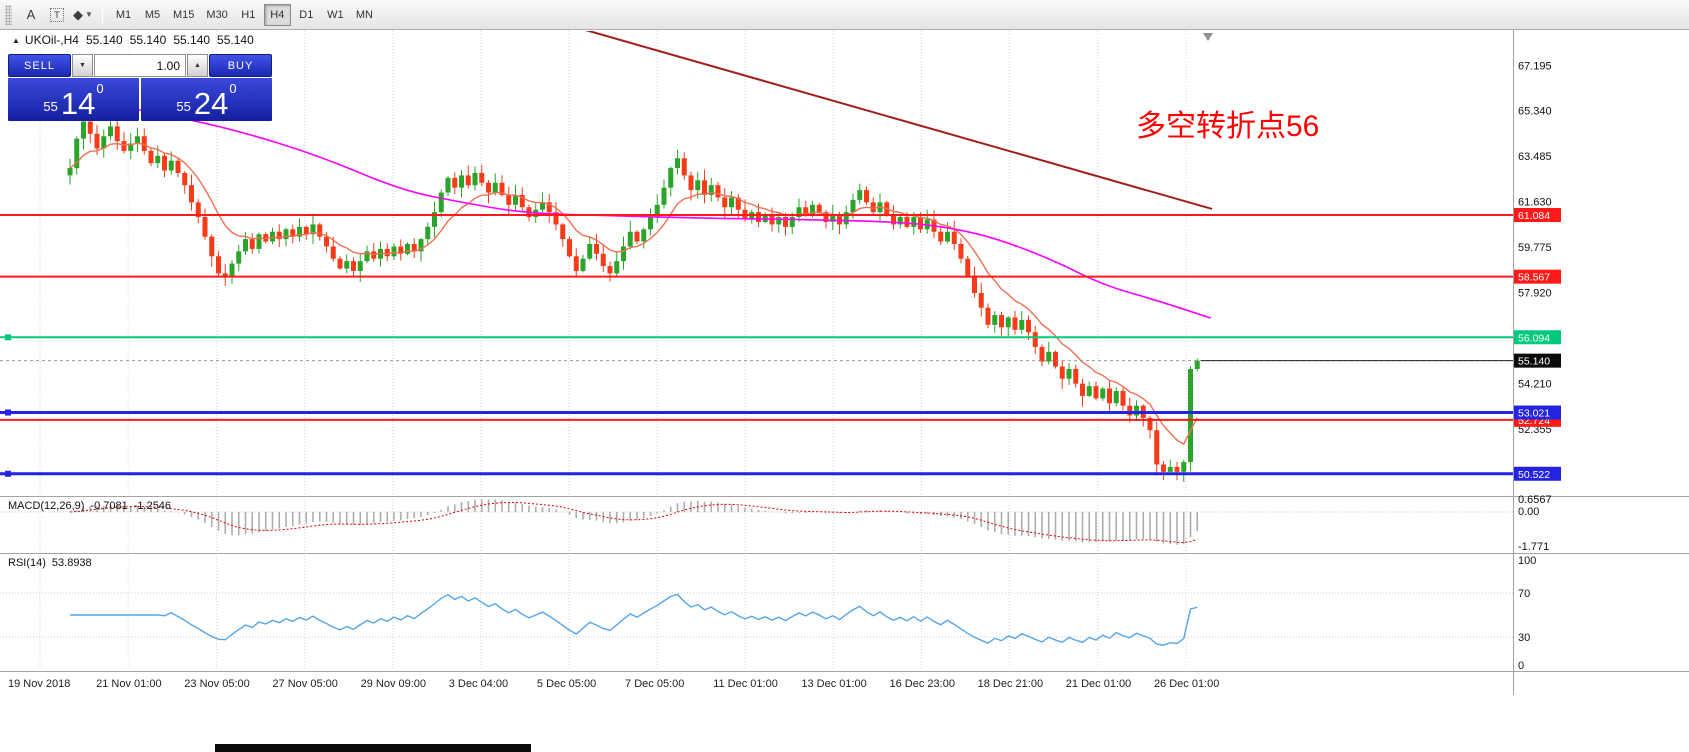 This screenshot has height=752, width=1689. I want to click on ask-price-display: 55 24 0, so click(206, 99).